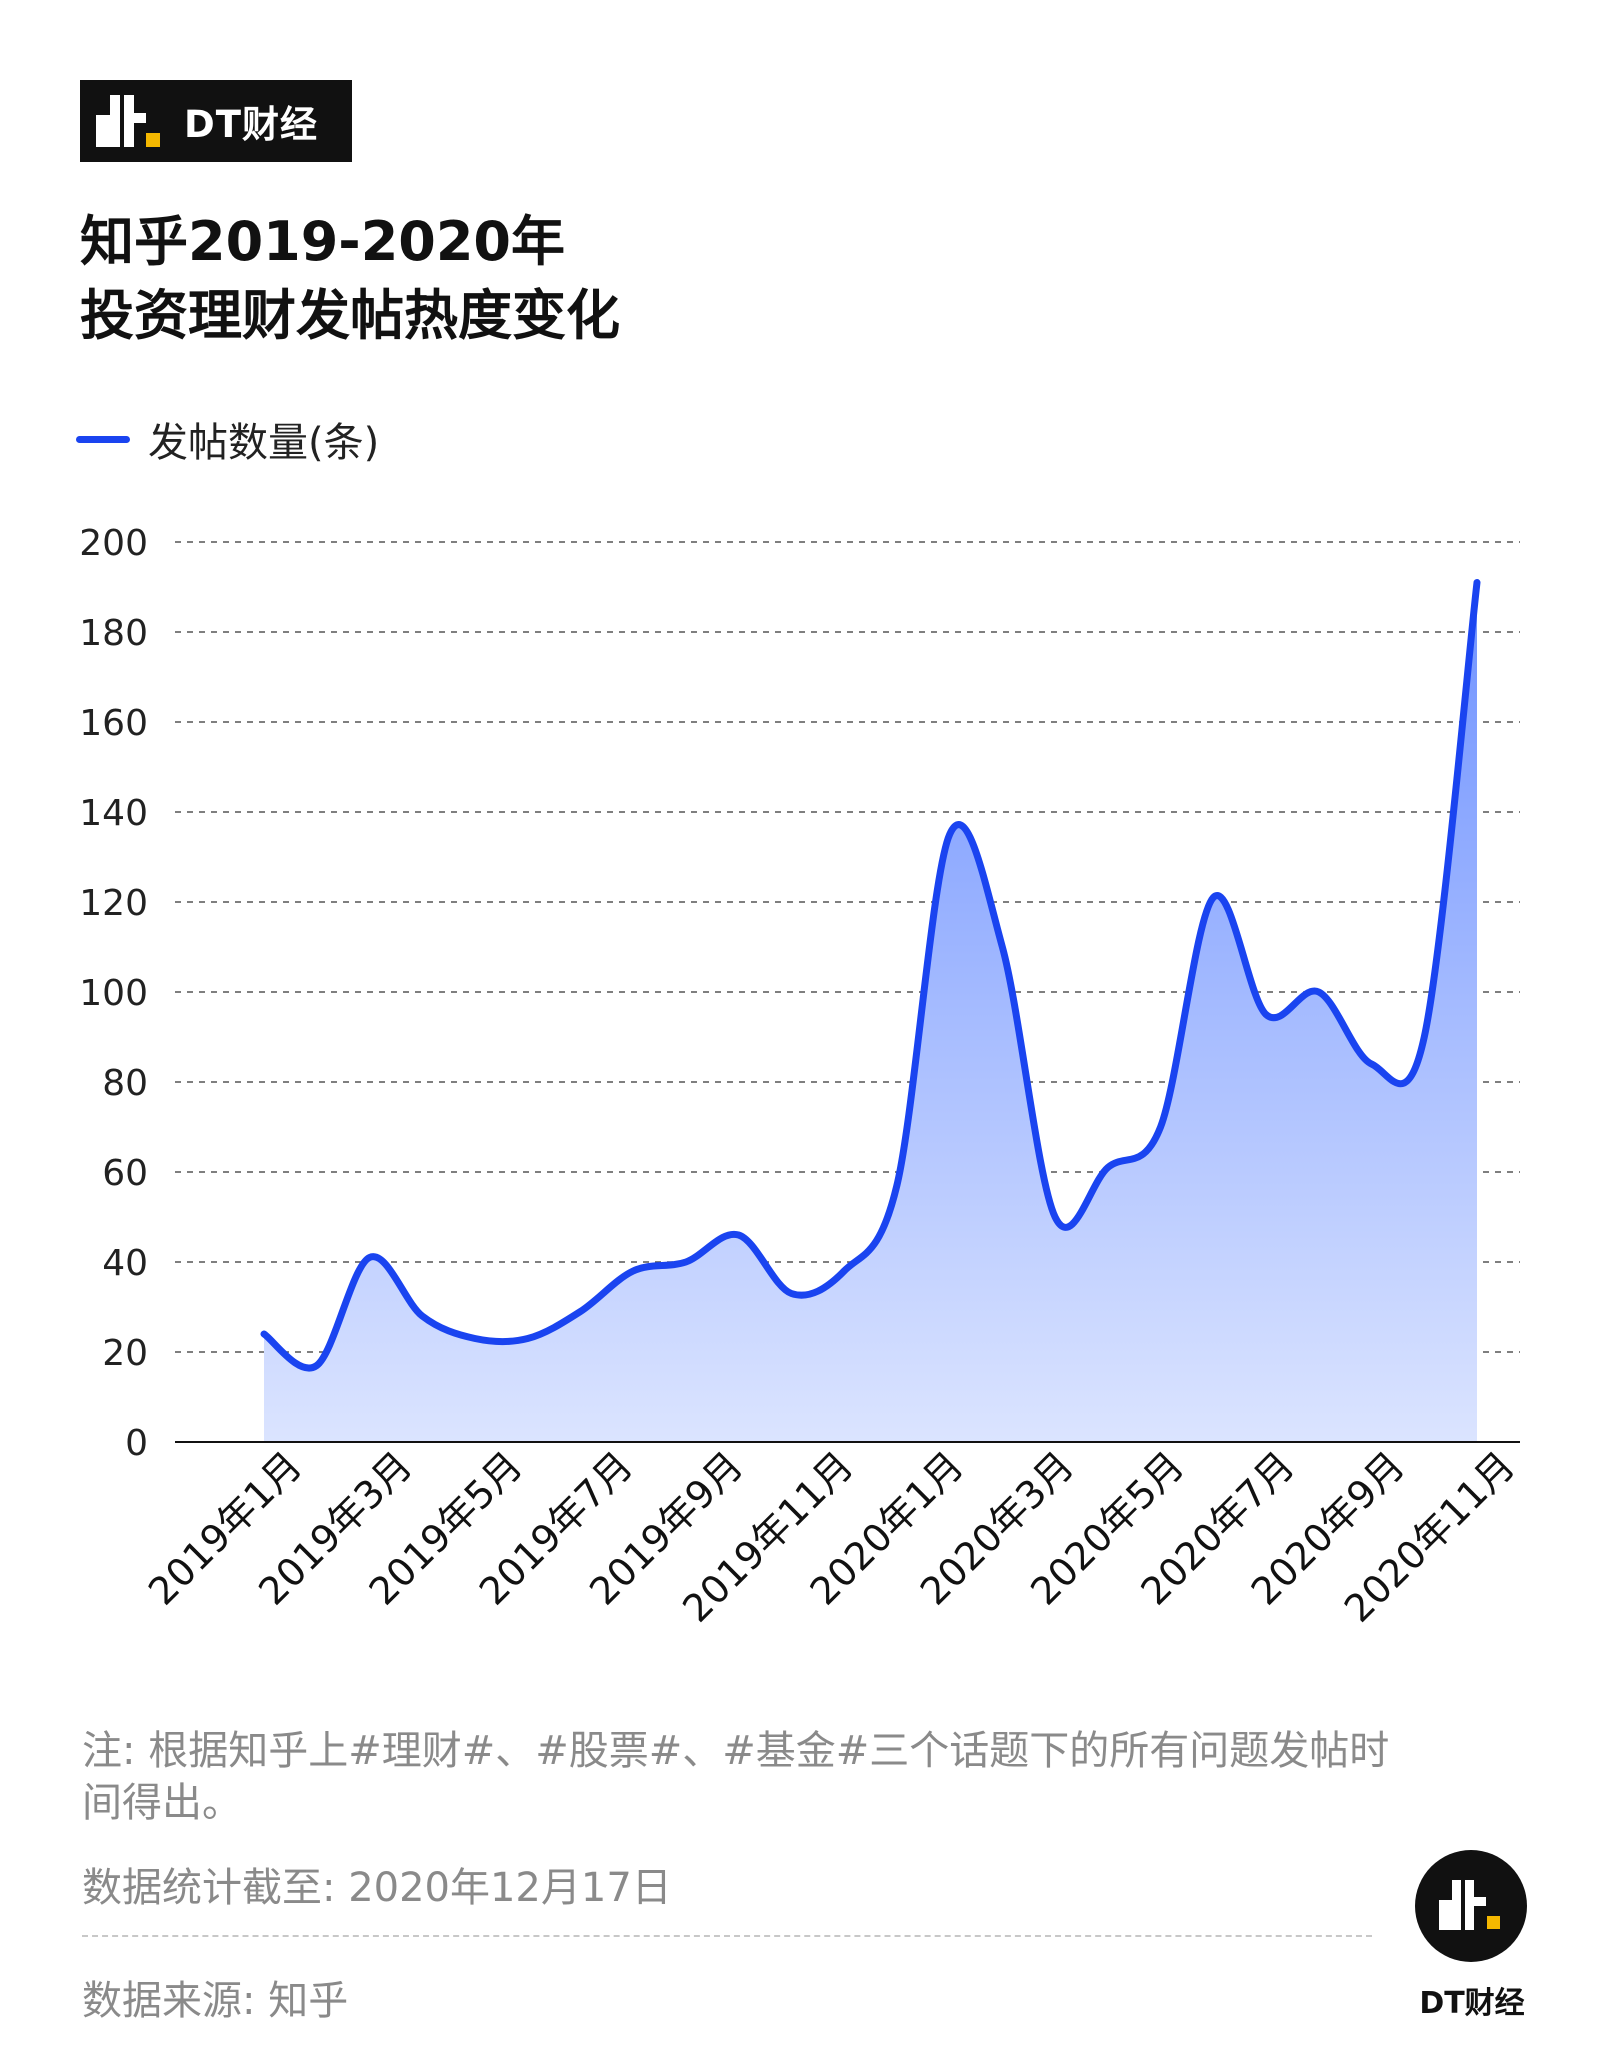 The image size is (1601, 2049). Describe the element at coordinates (350, 315) in the screenshot. I see `chart-title-line2: 投资理财发帖热度变化` at that location.